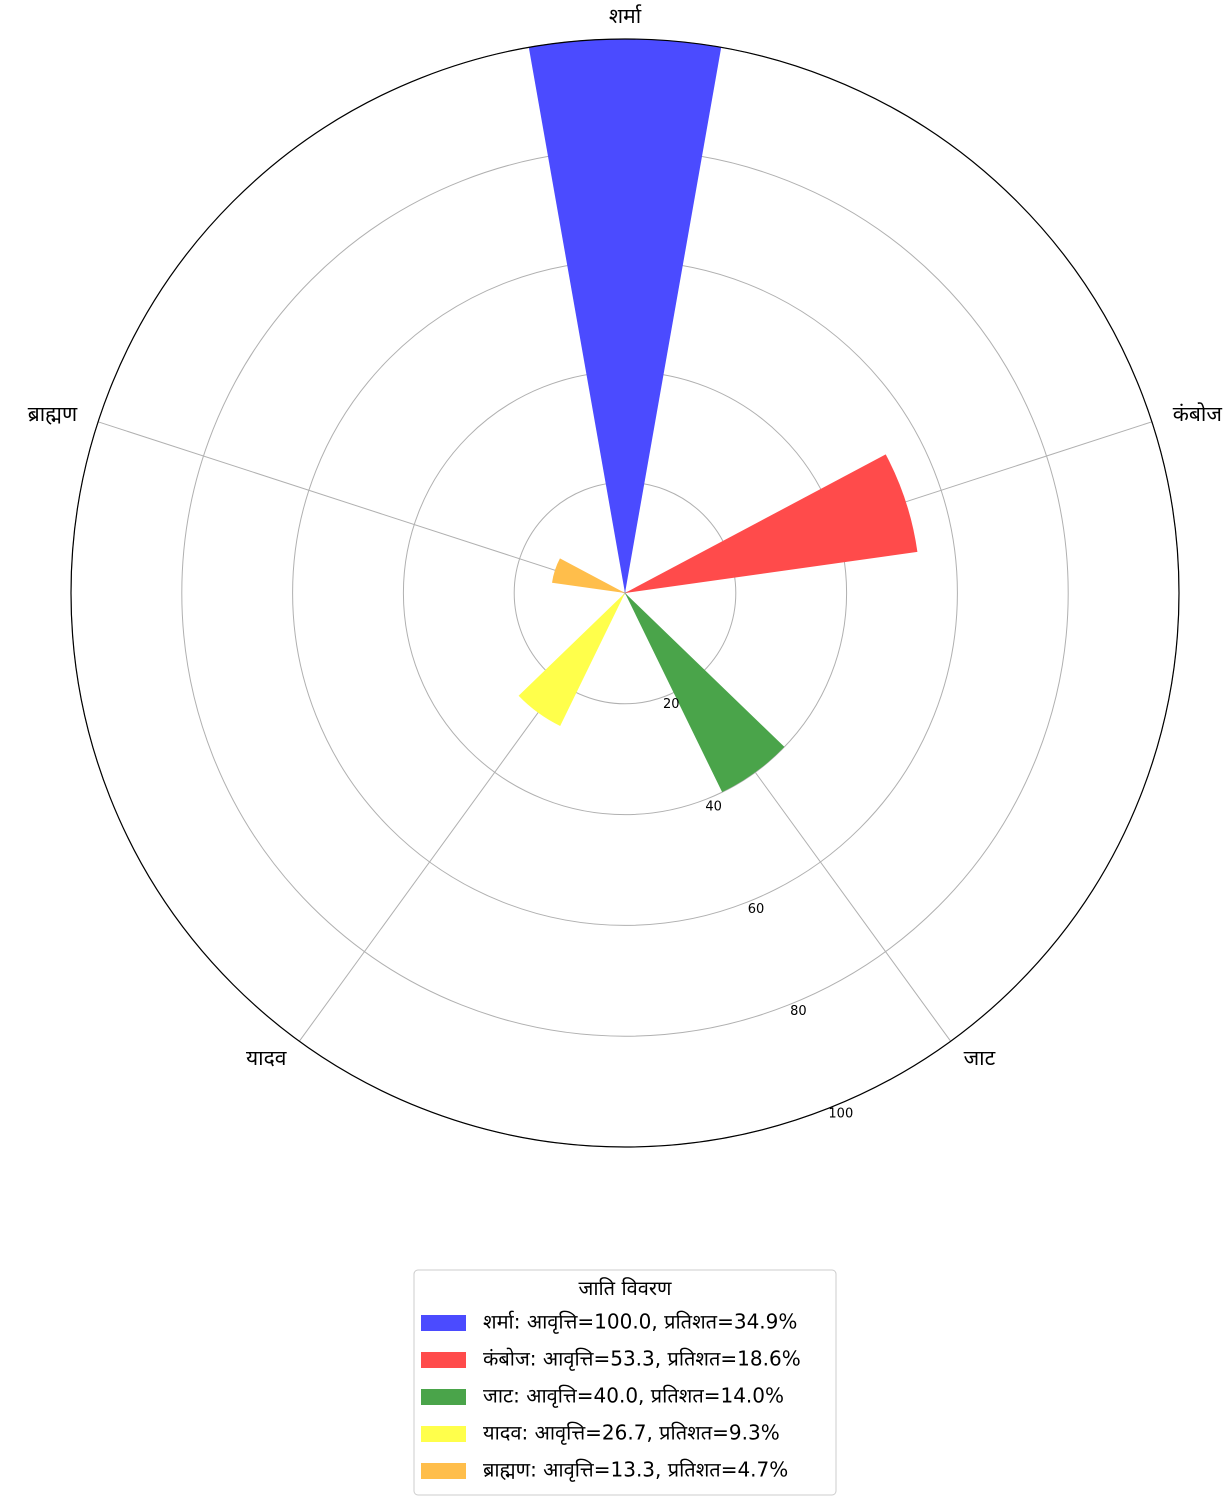 Image resolution: width=1232 pixels, height=1505 pixels. I want to click on category-label: कंबोज, so click(1198, 414).